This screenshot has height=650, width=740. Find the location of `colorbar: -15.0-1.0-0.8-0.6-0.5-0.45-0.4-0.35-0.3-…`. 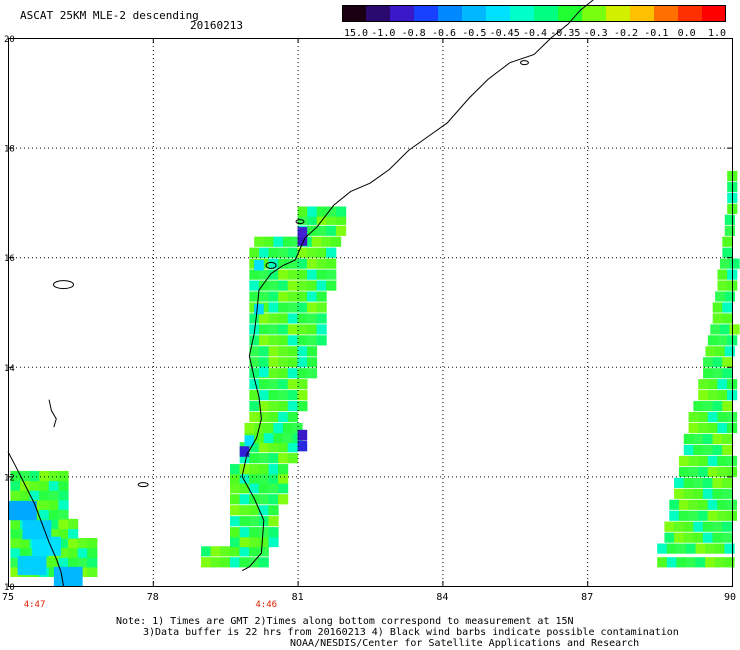

colorbar: -15.0-1.0-0.8-0.6-0.5-0.45-0.4-0.35-0.3-… is located at coordinates (534, 22).